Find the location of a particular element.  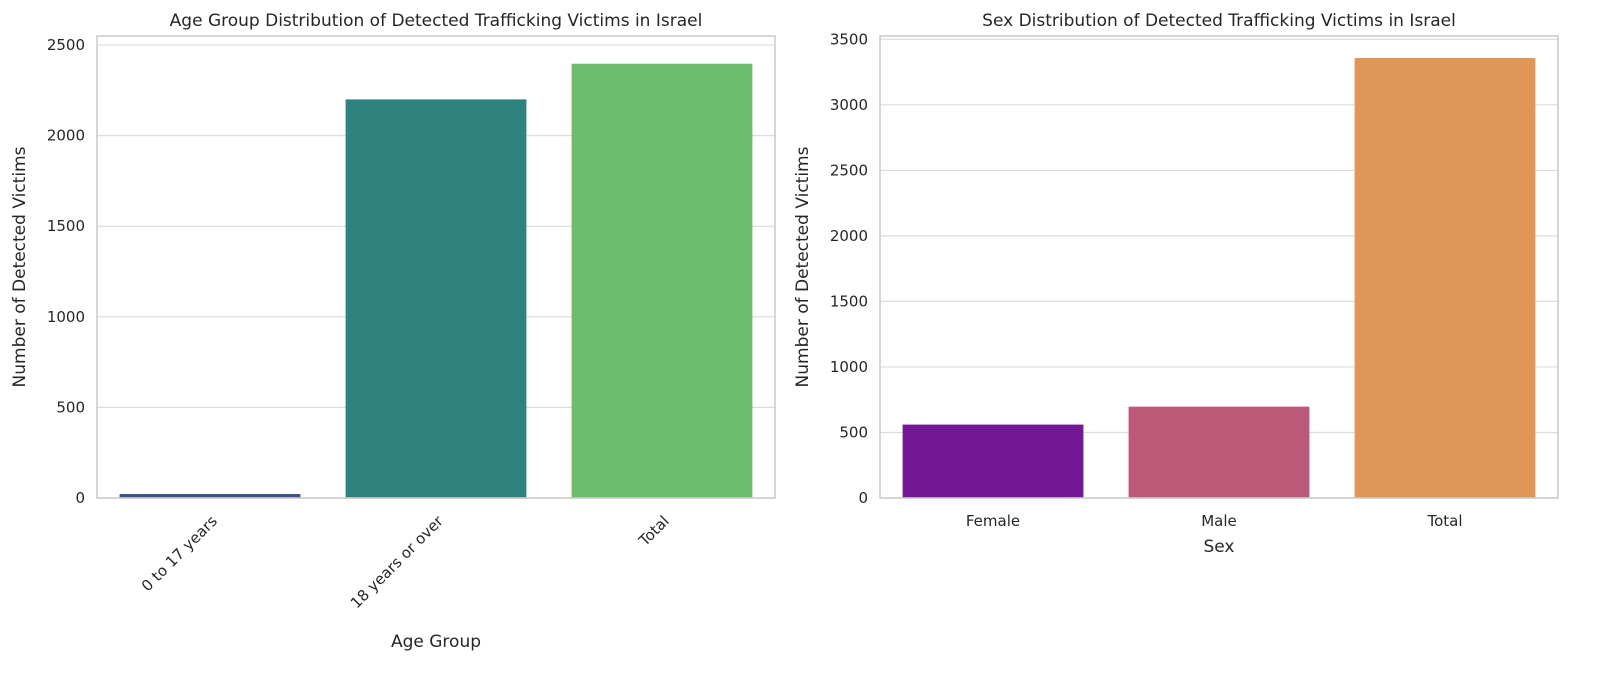

sex-y-tick-label: 1000 is located at coordinates (849, 367).